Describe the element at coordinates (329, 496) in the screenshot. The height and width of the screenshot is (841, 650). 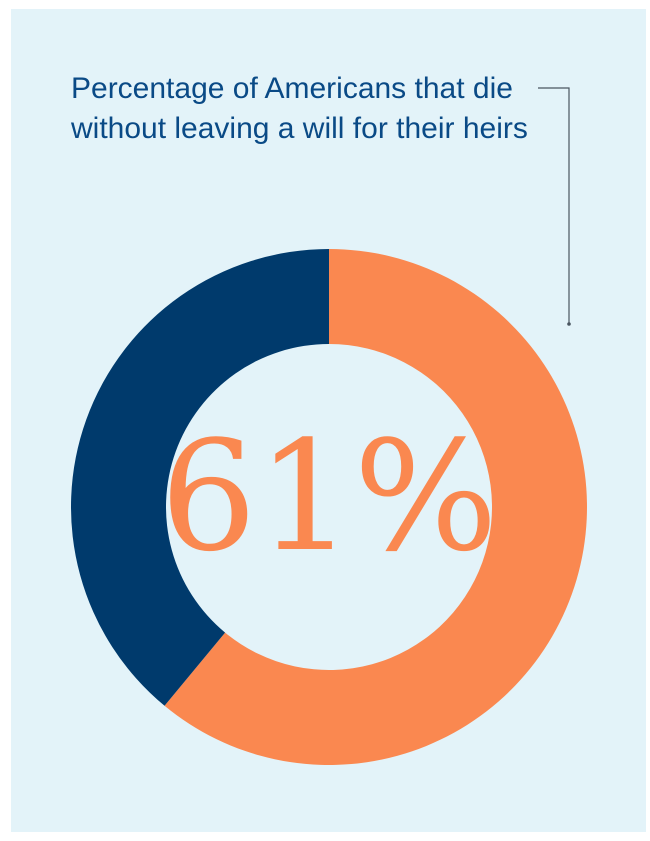
I see `center-value-label: 61%` at that location.